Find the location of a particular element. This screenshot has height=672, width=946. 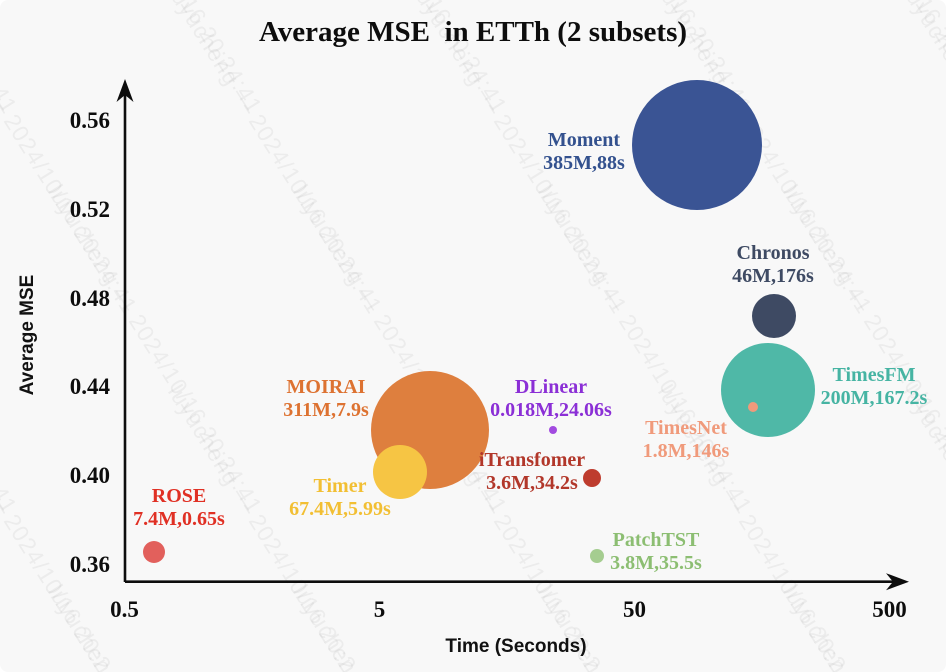

bubble-timesfm is located at coordinates (768, 389).